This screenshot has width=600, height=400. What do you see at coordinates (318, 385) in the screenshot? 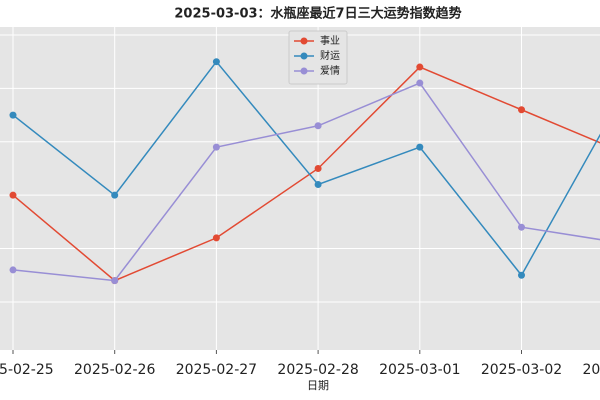
I see `x-axis-label: 日期` at bounding box center [318, 385].